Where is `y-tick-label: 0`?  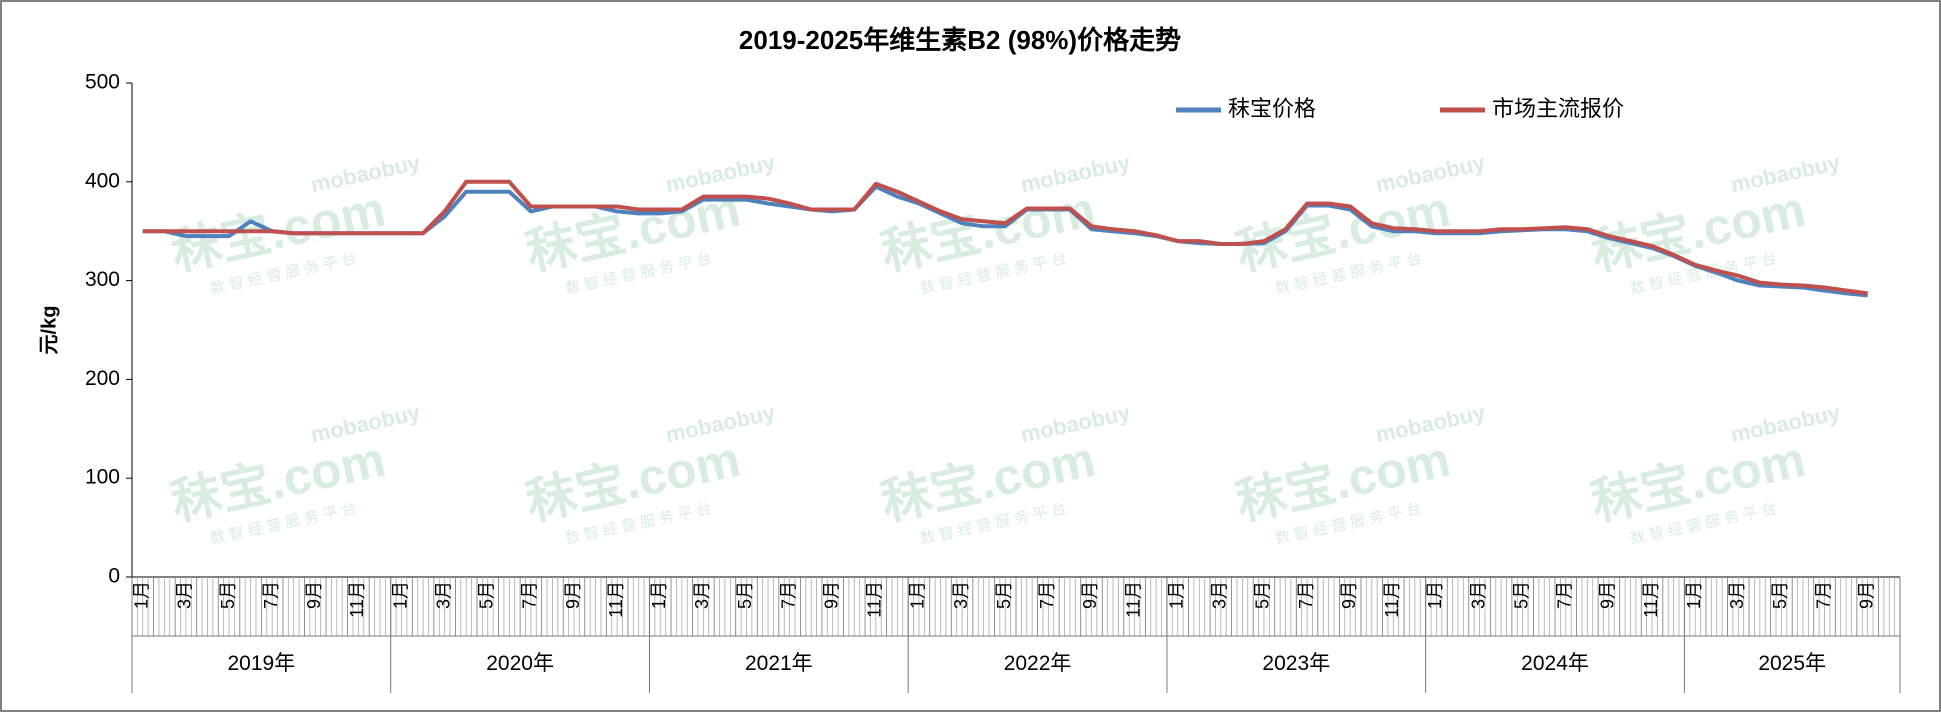 y-tick-label: 0 is located at coordinates (114, 576).